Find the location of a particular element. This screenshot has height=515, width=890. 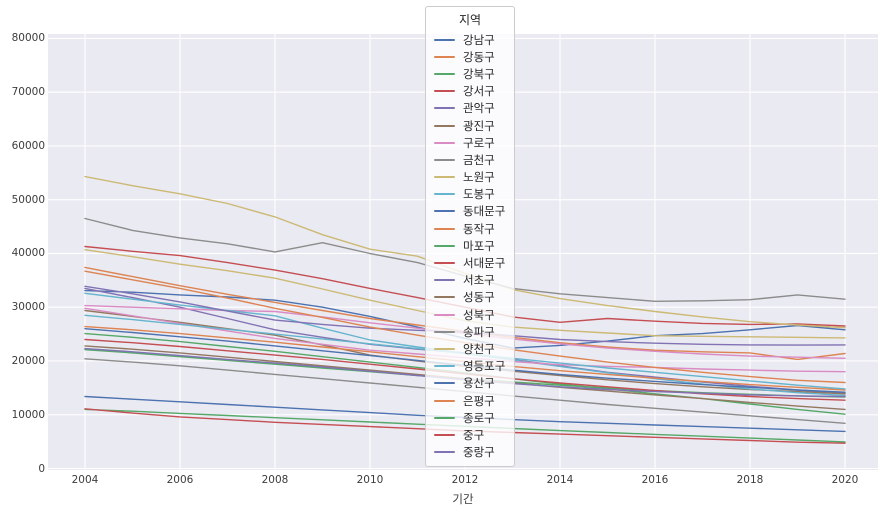

legend-item-은평구: 은평구 is located at coordinates (470, 400).